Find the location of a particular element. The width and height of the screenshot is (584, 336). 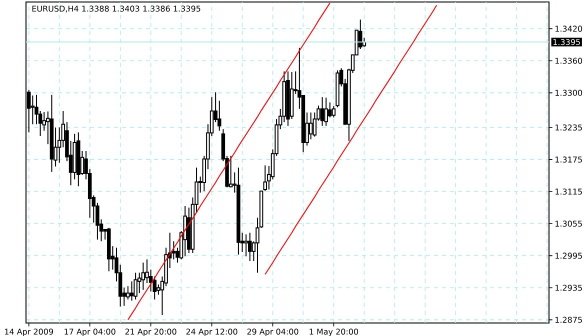

y-tick-label: 1.2995 is located at coordinates (568, 255).